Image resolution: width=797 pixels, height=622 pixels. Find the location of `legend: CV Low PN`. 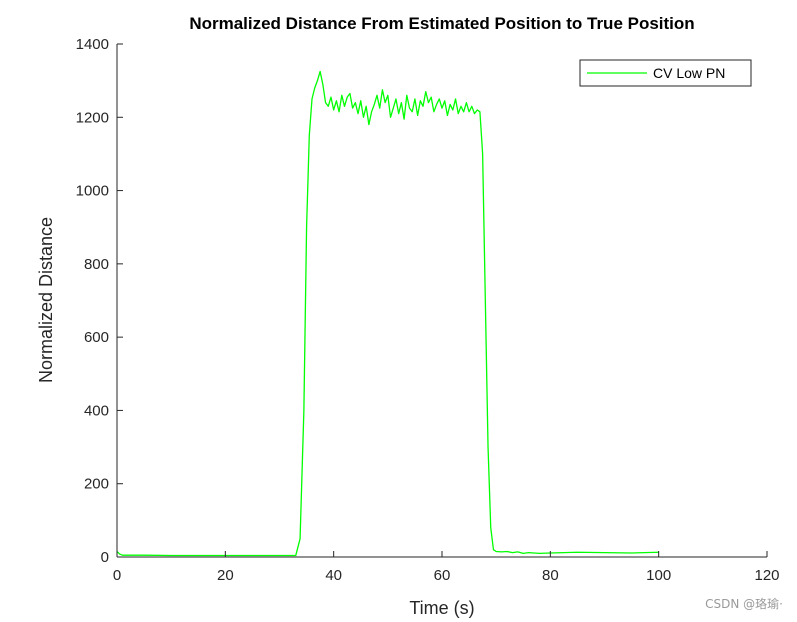

legend: CV Low PN is located at coordinates (665, 73).